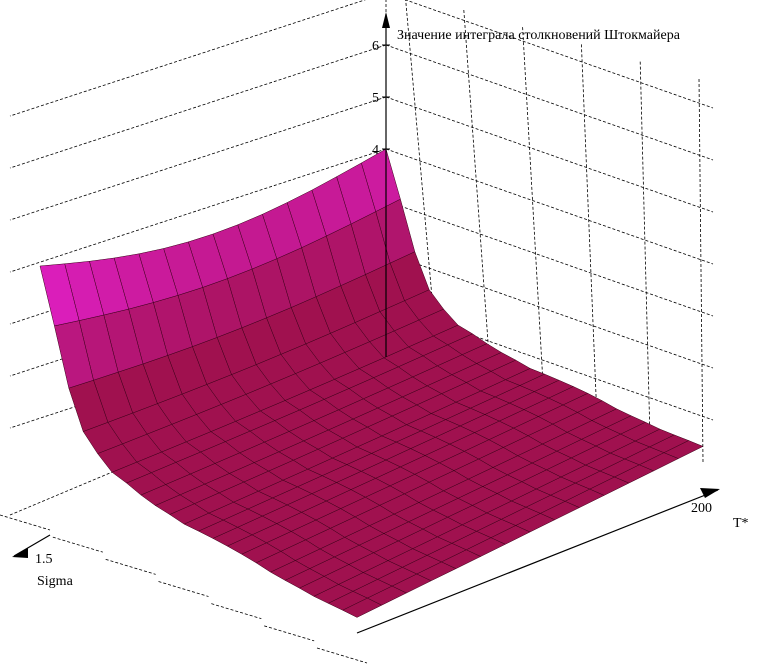 This screenshot has height=669, width=767. Describe the element at coordinates (375, 150) in the screenshot. I see `z-tick-label: 4` at that location.